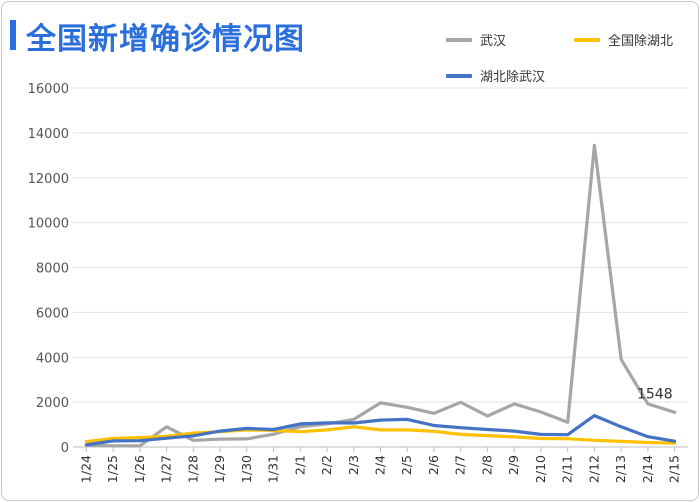 The height and width of the screenshot is (502, 700). What do you see at coordinates (460, 465) in the screenshot?
I see `x-tick-label: 2/7` at bounding box center [460, 465].